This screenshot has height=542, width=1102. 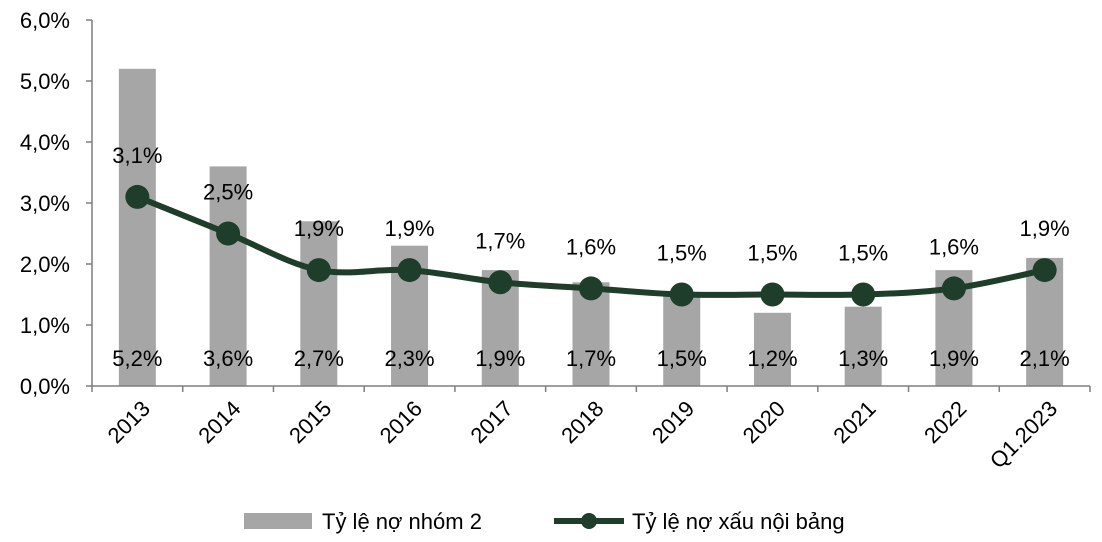 I want to click on bar-label-2018: 1,7%, so click(x=591, y=358).